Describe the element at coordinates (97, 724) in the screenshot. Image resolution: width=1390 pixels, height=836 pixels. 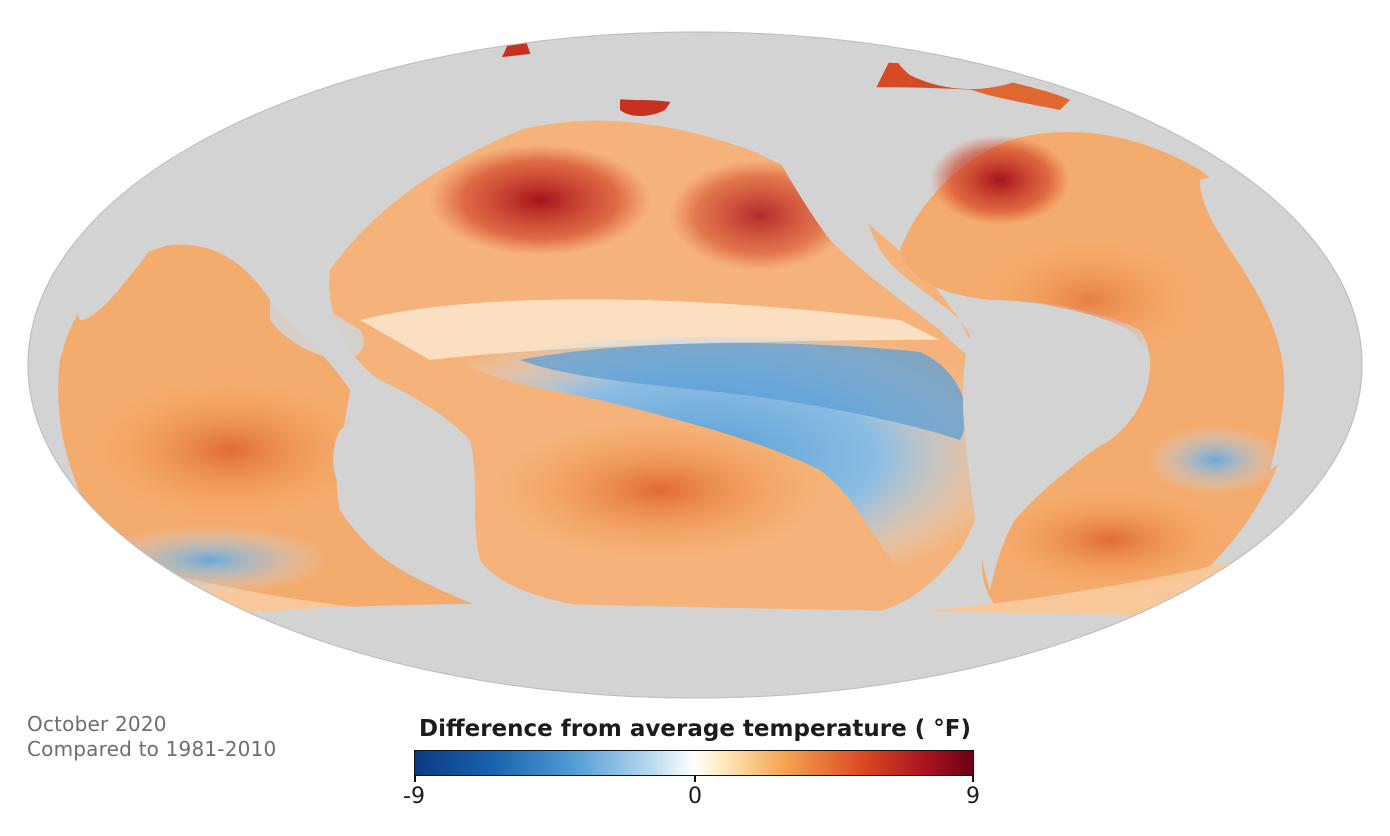
I see `caption-date: October 2020` at that location.